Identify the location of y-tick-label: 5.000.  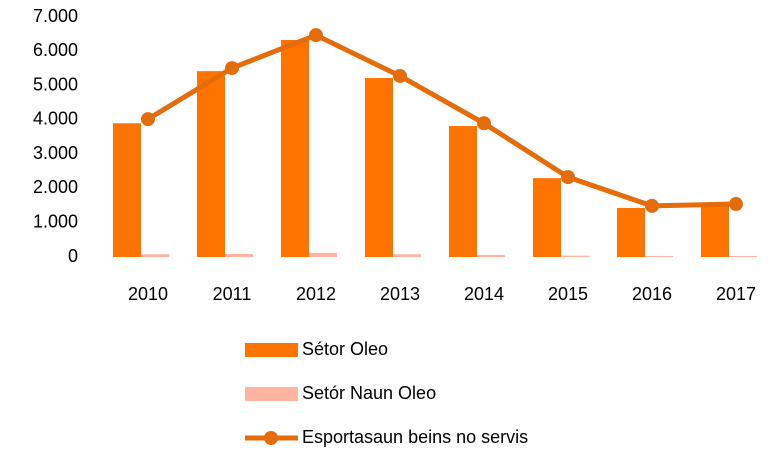
(55, 84).